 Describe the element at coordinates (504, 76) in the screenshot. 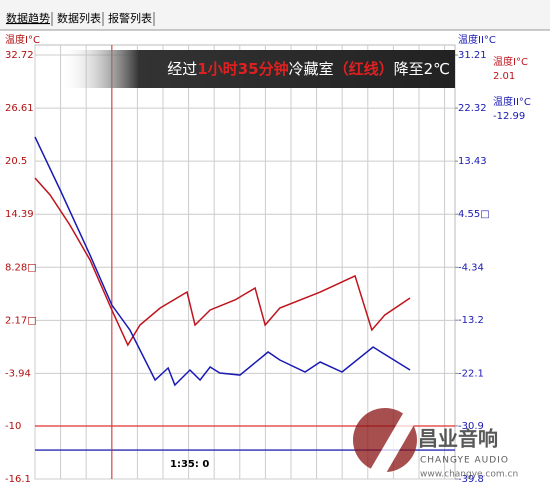

I see `legend-current: 2.01` at that location.